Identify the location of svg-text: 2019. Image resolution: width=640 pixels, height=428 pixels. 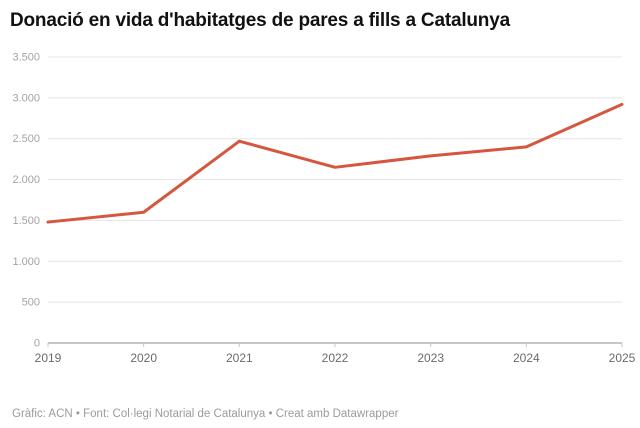
(48, 358).